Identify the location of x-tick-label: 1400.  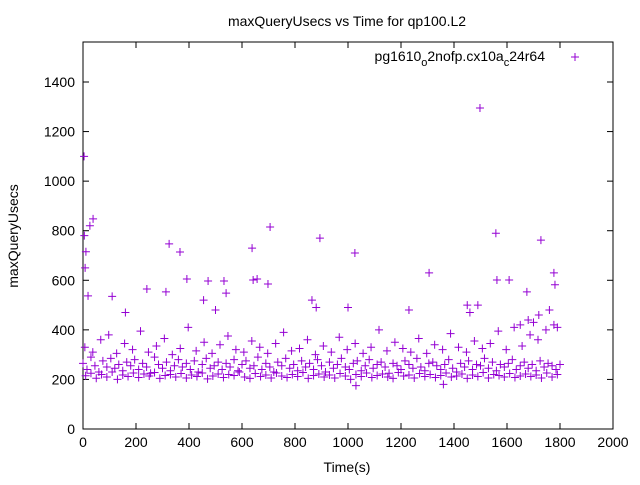
(453, 442).